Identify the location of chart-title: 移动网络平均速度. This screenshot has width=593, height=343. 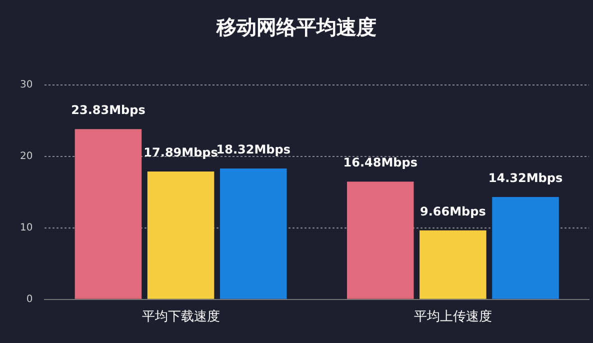
(296, 27).